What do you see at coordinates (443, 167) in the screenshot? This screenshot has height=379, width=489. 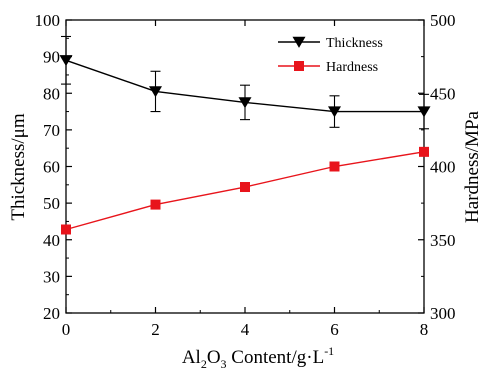 I see `y-right-tick-label: 400` at bounding box center [443, 167].